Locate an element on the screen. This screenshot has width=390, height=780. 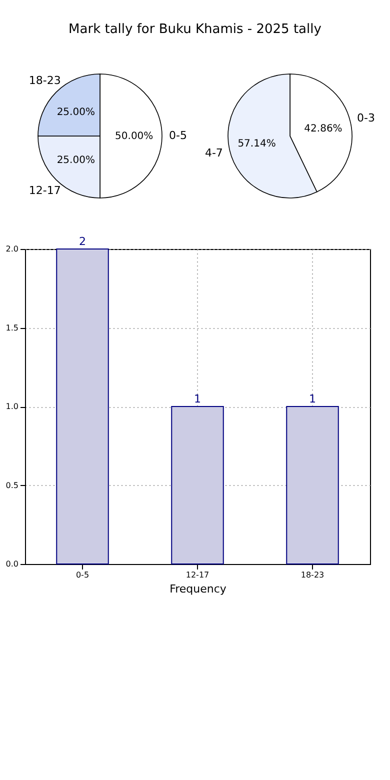
data-label: 2 is located at coordinates (82, 241).